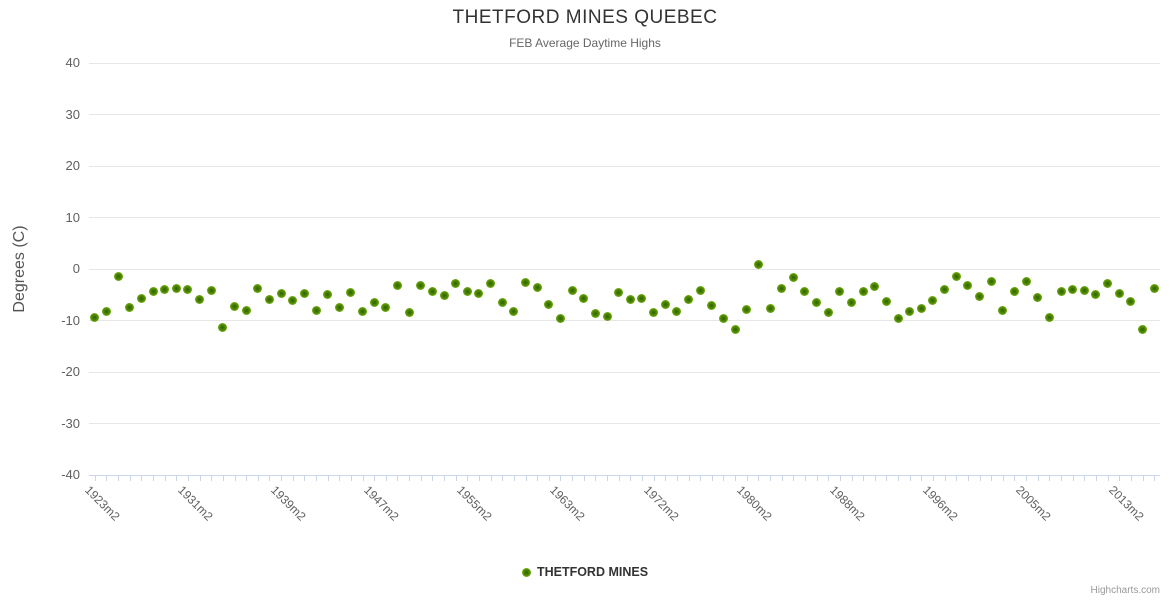 The height and width of the screenshot is (600, 1170). What do you see at coordinates (72, 217) in the screenshot?
I see `y-axis-tick-label: 10` at bounding box center [72, 217].